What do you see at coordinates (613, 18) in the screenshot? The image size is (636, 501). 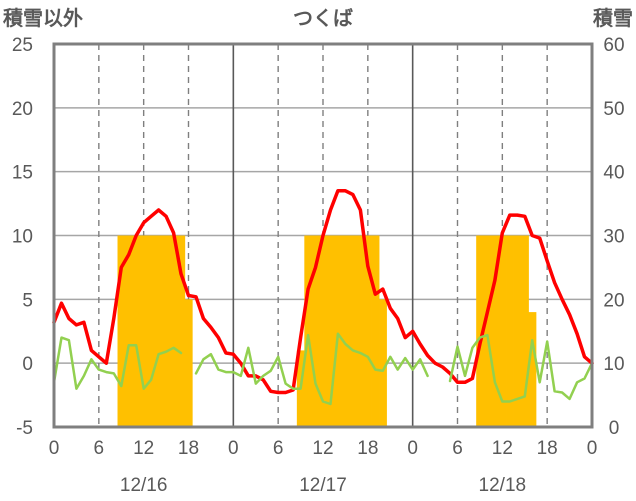 I see `right-axis-label: 積雪` at bounding box center [613, 18].